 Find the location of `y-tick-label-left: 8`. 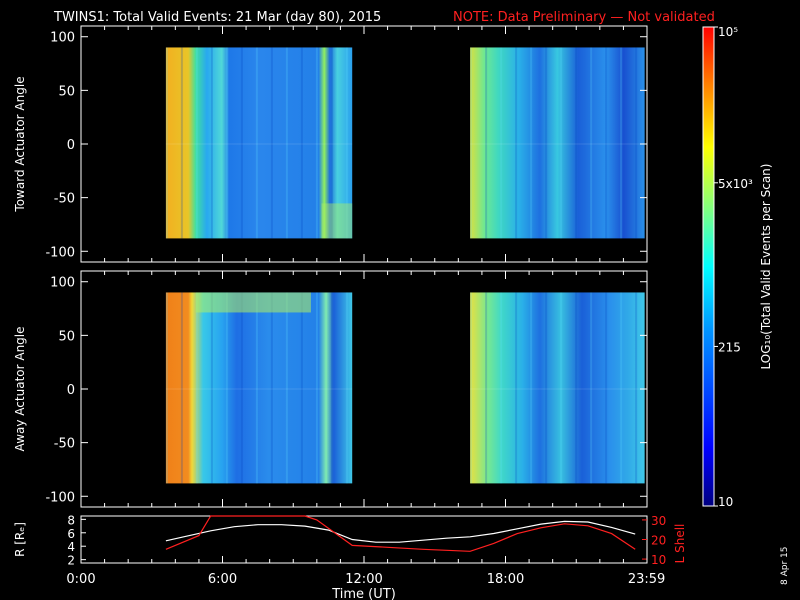

y-tick-label-left: 8 is located at coordinates (71, 520).